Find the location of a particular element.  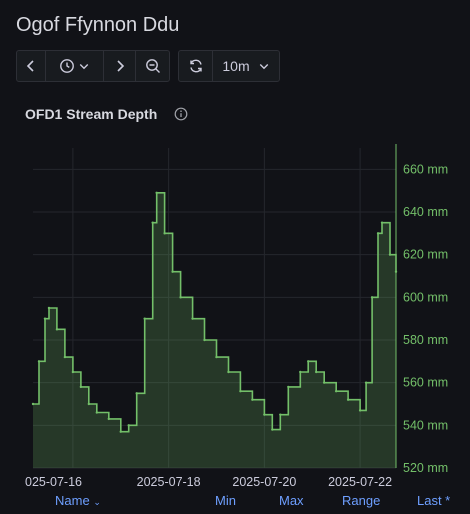

y-tick-label: 580 mm is located at coordinates (425, 340).